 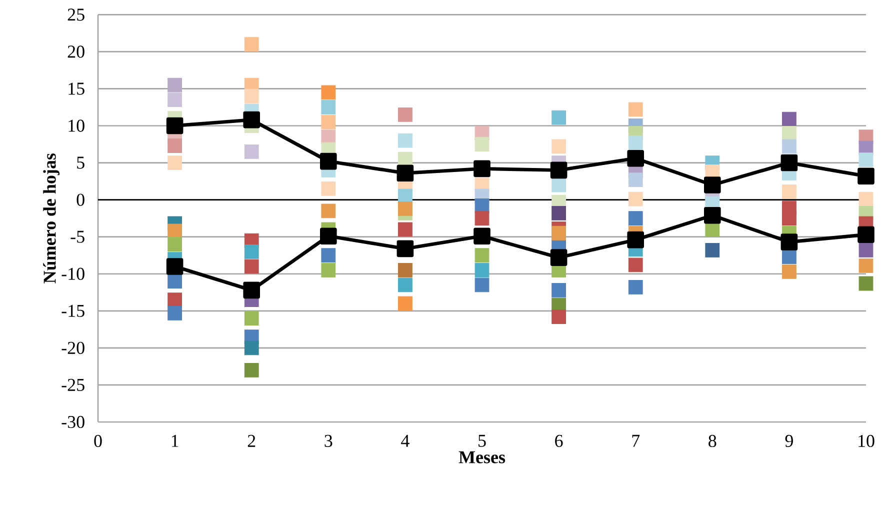 What do you see at coordinates (712, 441) in the screenshot?
I see `x-tick-label: 8` at bounding box center [712, 441].